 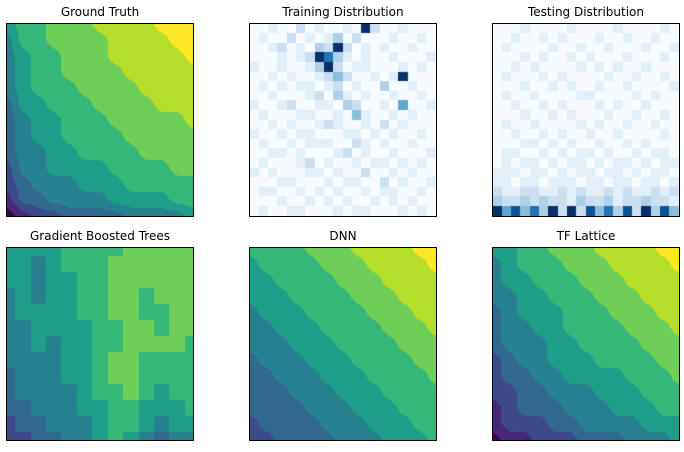 What do you see at coordinates (586, 344) in the screenshot?
I see `tf-lattice-plot` at bounding box center [586, 344].